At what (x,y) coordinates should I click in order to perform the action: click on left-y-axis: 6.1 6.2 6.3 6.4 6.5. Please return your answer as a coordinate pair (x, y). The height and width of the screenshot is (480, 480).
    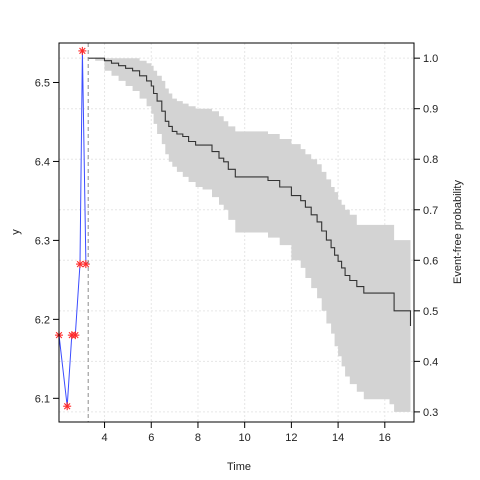
    Looking at the image, I should click on (47, 241).